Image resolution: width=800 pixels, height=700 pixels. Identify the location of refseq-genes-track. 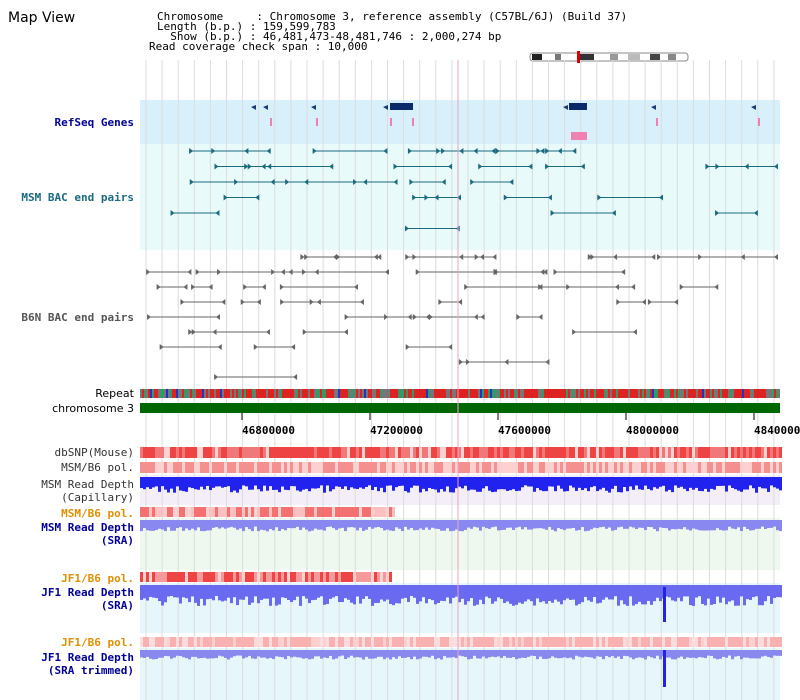
(505, 121).